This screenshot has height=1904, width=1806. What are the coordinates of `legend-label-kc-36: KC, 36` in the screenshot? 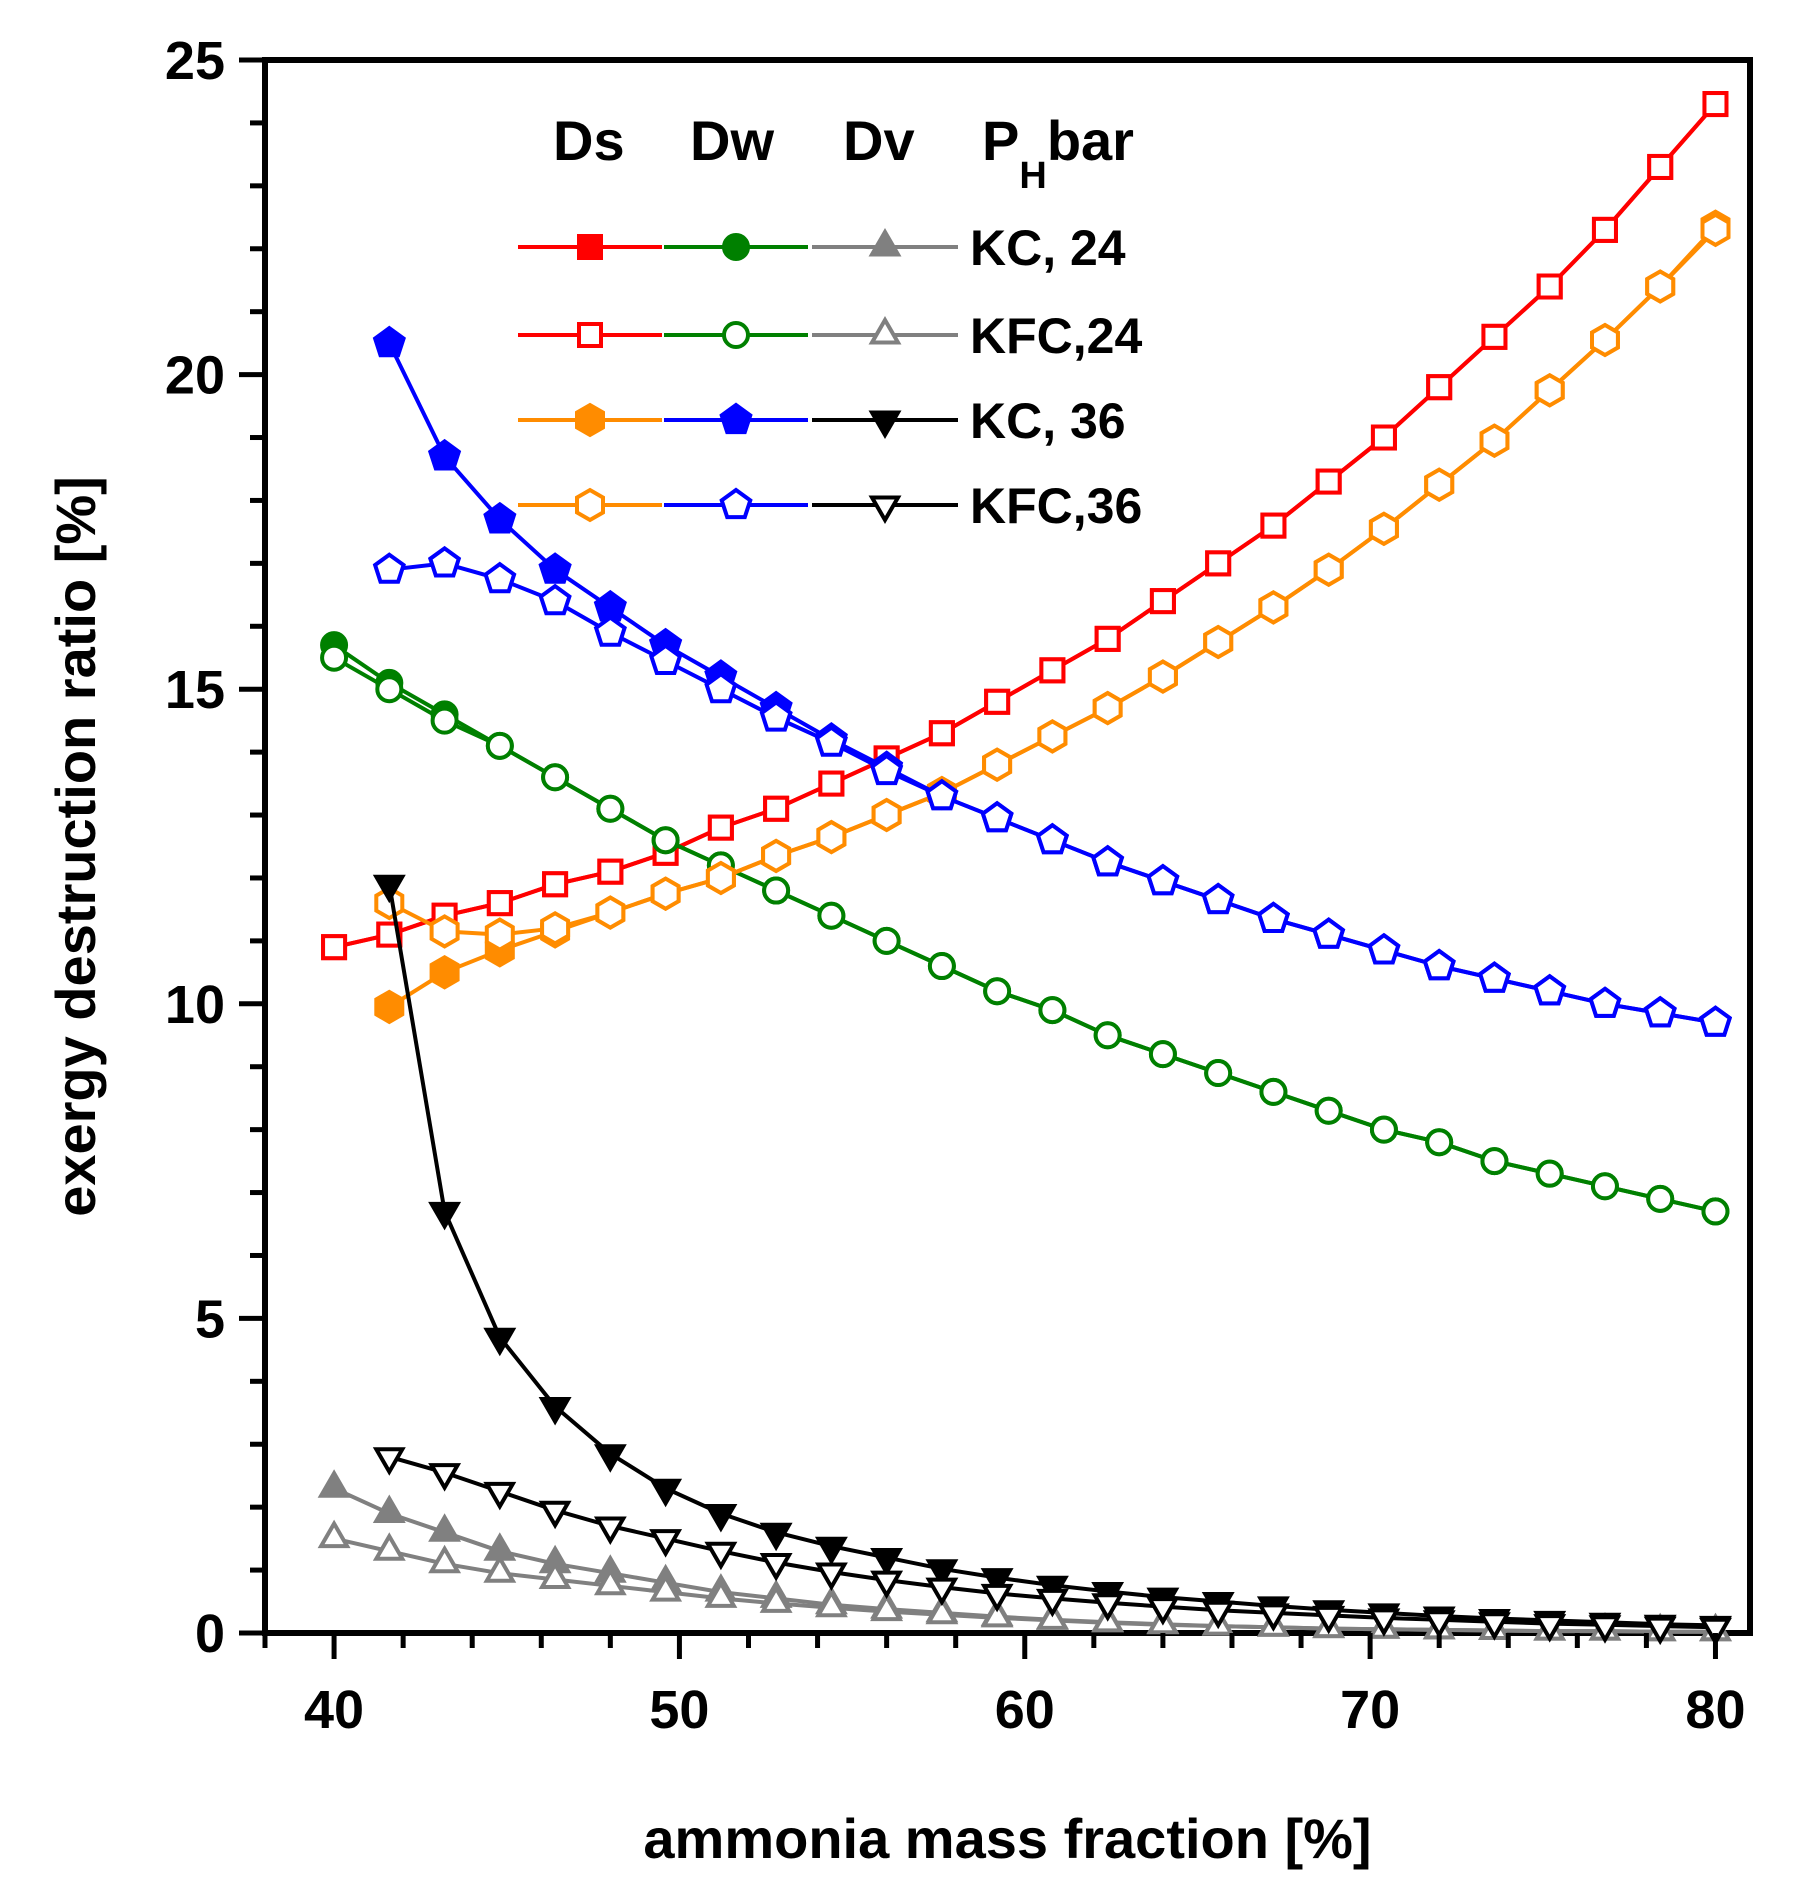 It's located at (1048, 421).